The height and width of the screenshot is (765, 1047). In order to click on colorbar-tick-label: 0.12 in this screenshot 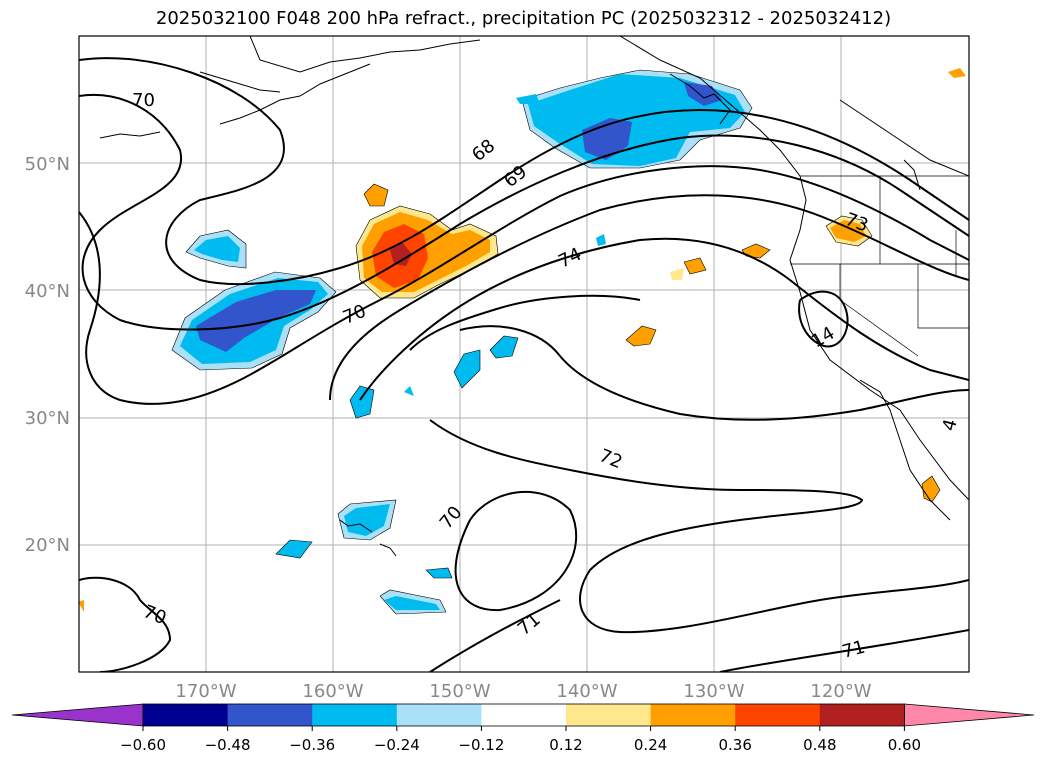, I will do `click(565, 745)`.